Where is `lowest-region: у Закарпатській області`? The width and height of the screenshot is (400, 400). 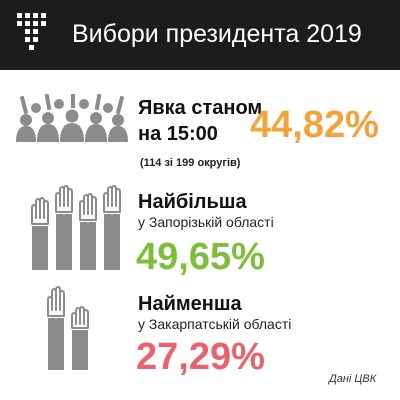 lowest-region: у Закарпатській області is located at coordinates (215, 324).